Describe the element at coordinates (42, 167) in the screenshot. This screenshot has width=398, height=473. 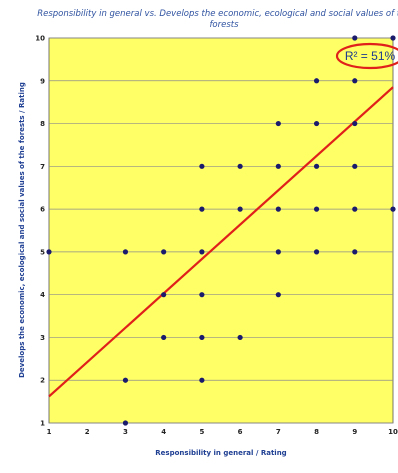
I see `y-tick-7: 7` at that location.